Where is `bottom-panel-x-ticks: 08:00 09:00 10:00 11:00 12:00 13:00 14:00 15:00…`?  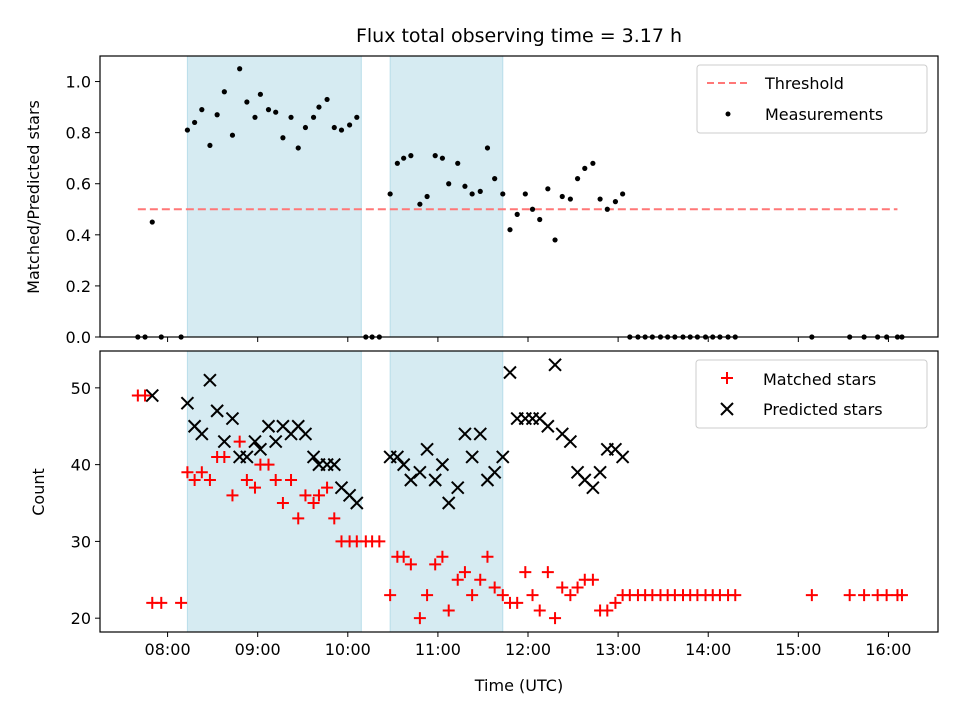
bottom-panel-x-ticks: 08:00 09:00 10:00 11:00 12:00 13:00 14:00 15:00… is located at coordinates (528, 645).